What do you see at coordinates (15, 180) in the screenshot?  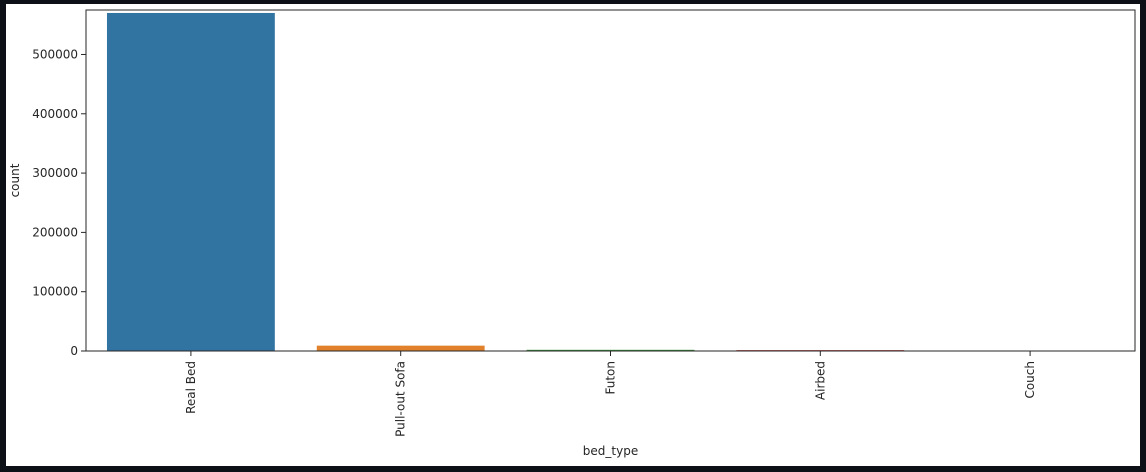 I see `y-axis-label: count` at bounding box center [15, 180].